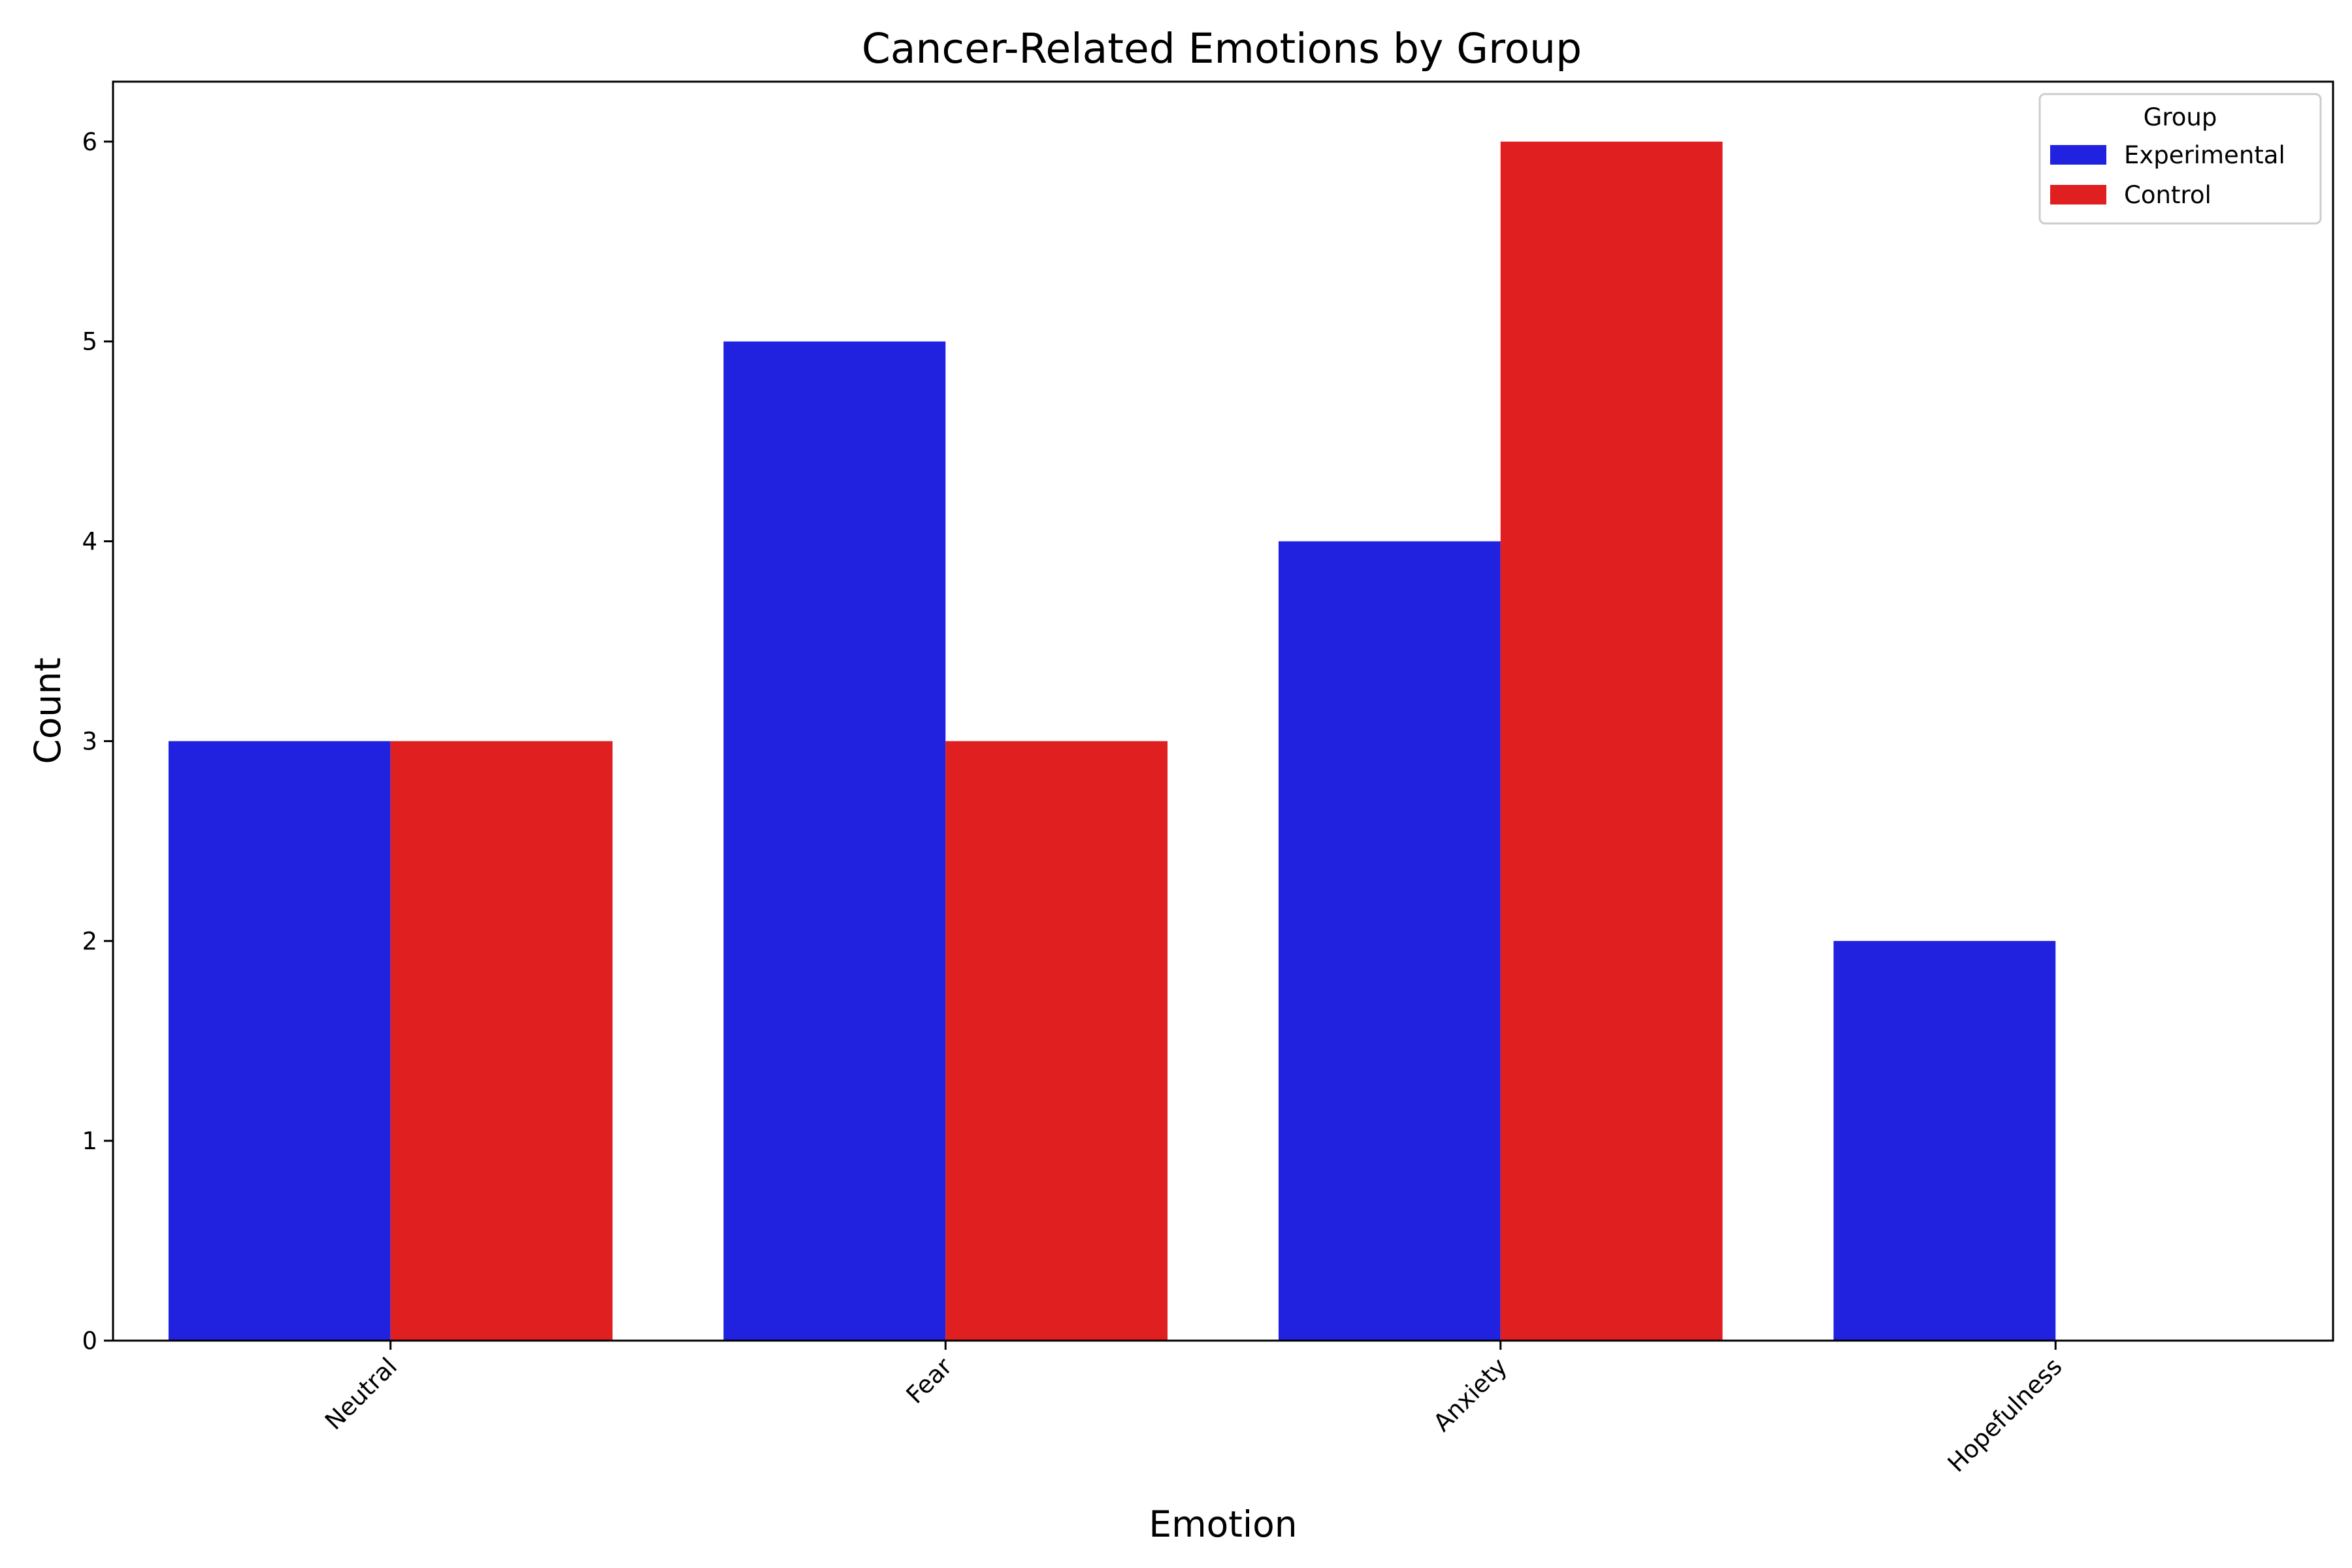 Image resolution: width=2352 pixels, height=1568 pixels. What do you see at coordinates (1222, 49) in the screenshot?
I see `chart-title: Cancer-Related Emotions by Group` at bounding box center [1222, 49].